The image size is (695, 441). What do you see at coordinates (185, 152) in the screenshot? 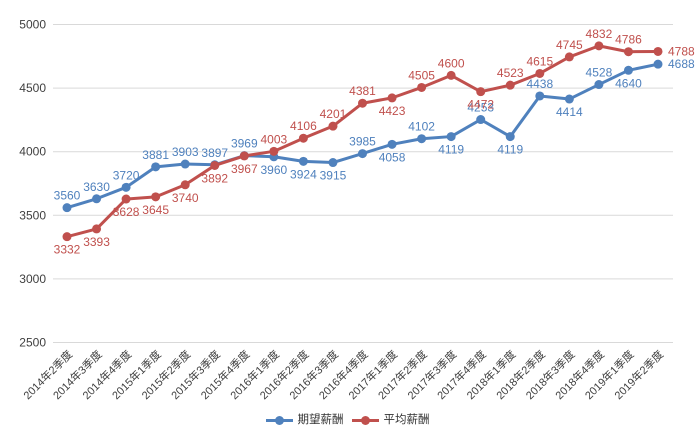
I see `data-label: 3903` at bounding box center [185, 152].